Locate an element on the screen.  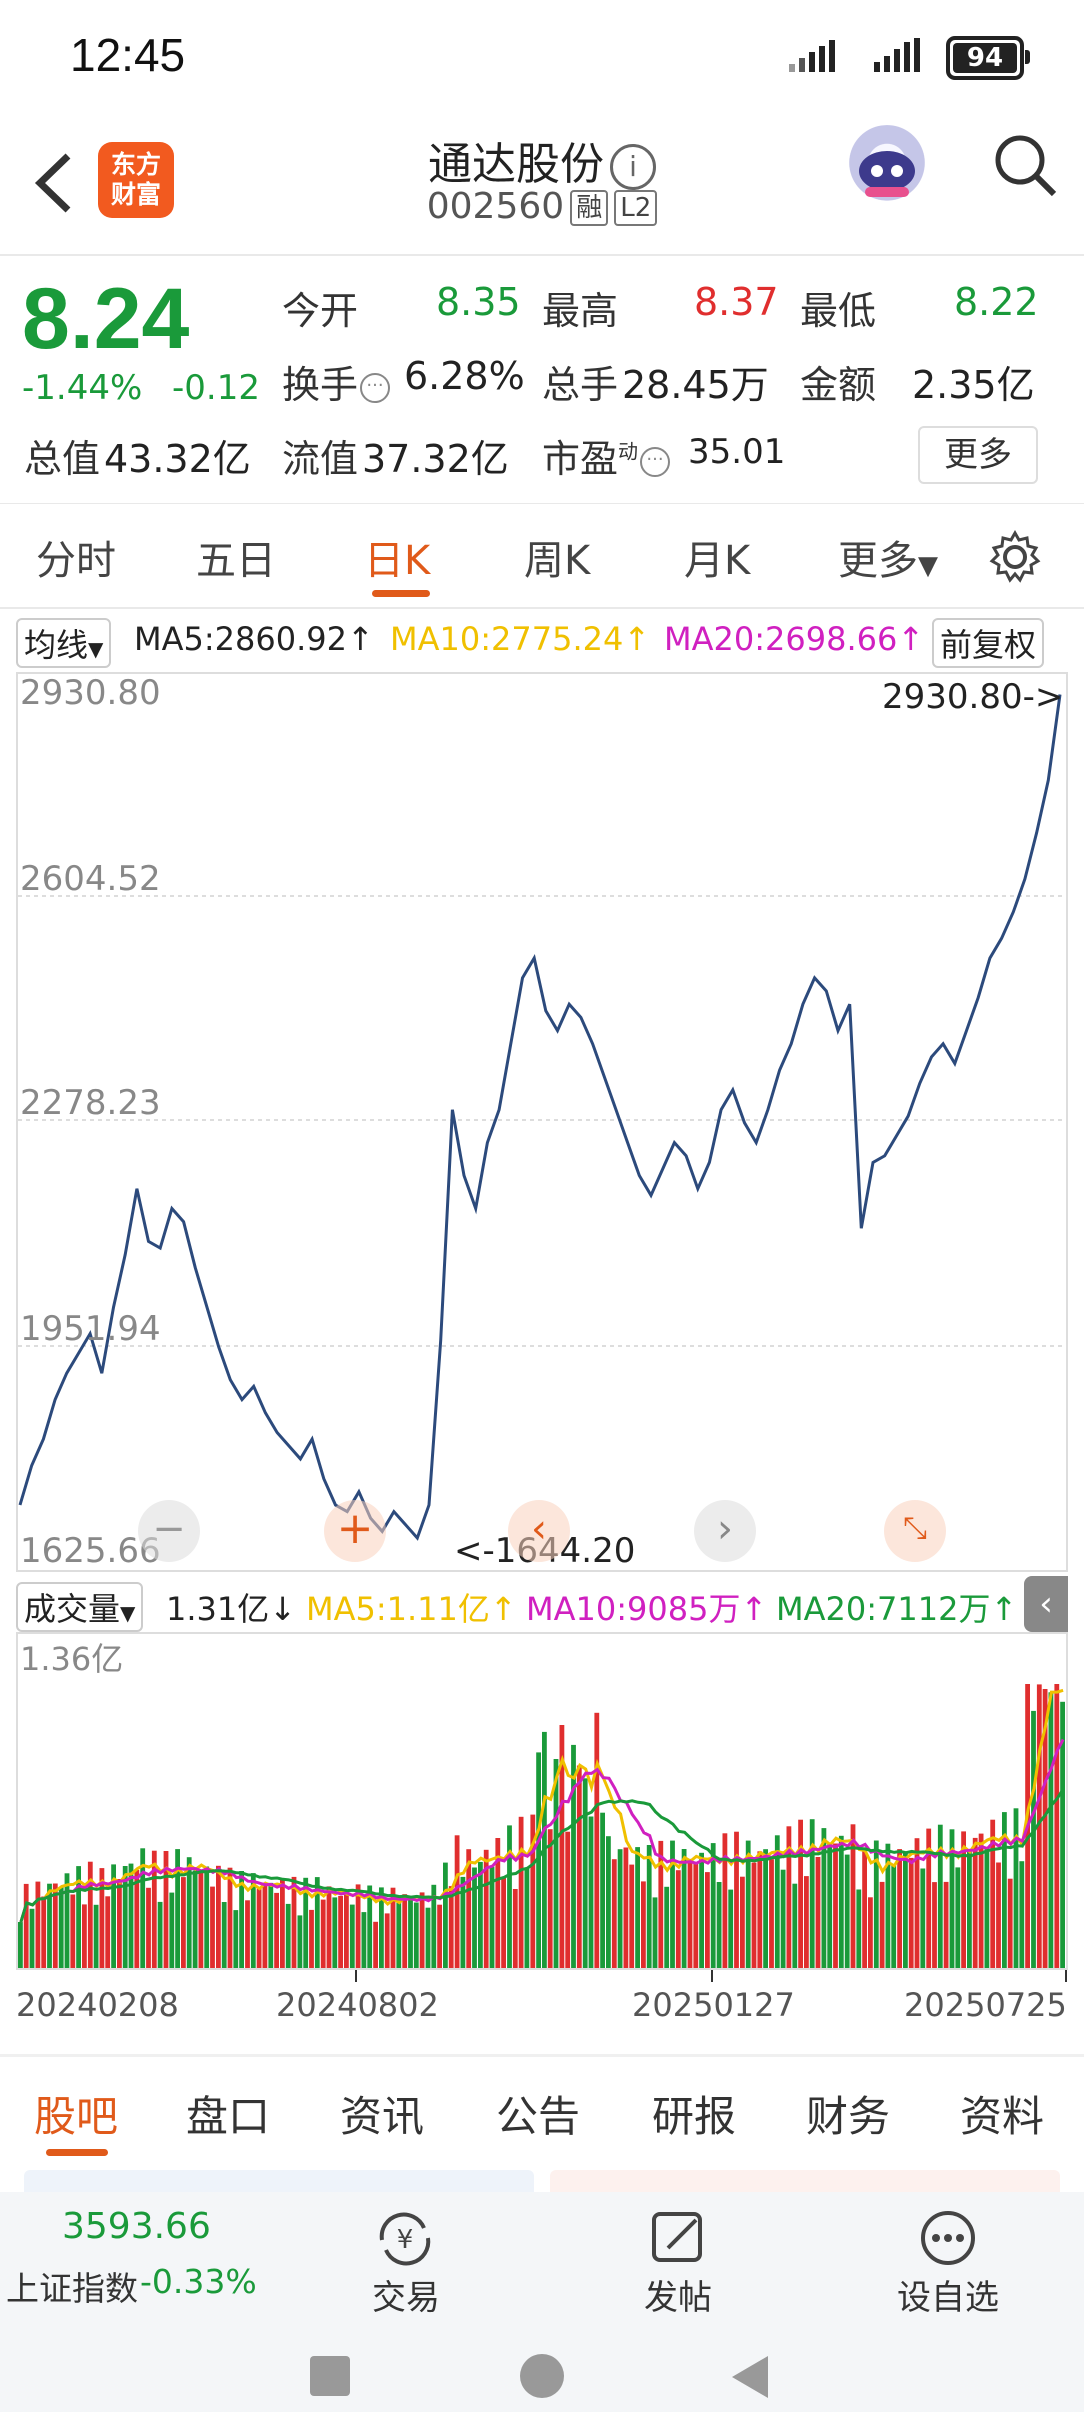
tab-more: 更多▼ is located at coordinates (888, 561).